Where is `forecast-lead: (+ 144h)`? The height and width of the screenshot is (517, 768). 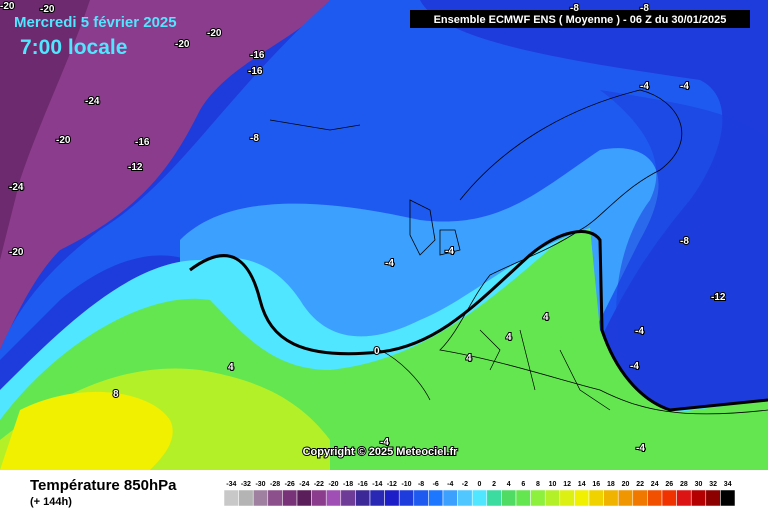 forecast-lead: (+ 144h) is located at coordinates (51, 502).